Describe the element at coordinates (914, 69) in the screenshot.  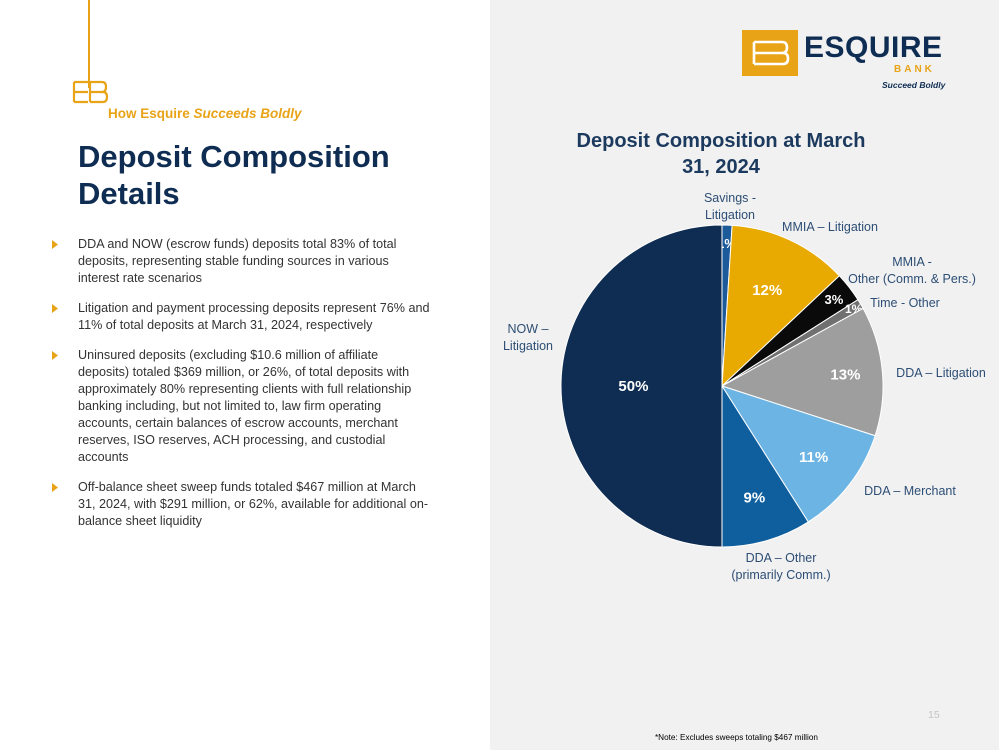
I see `logo-subtitle: BANK` at that location.